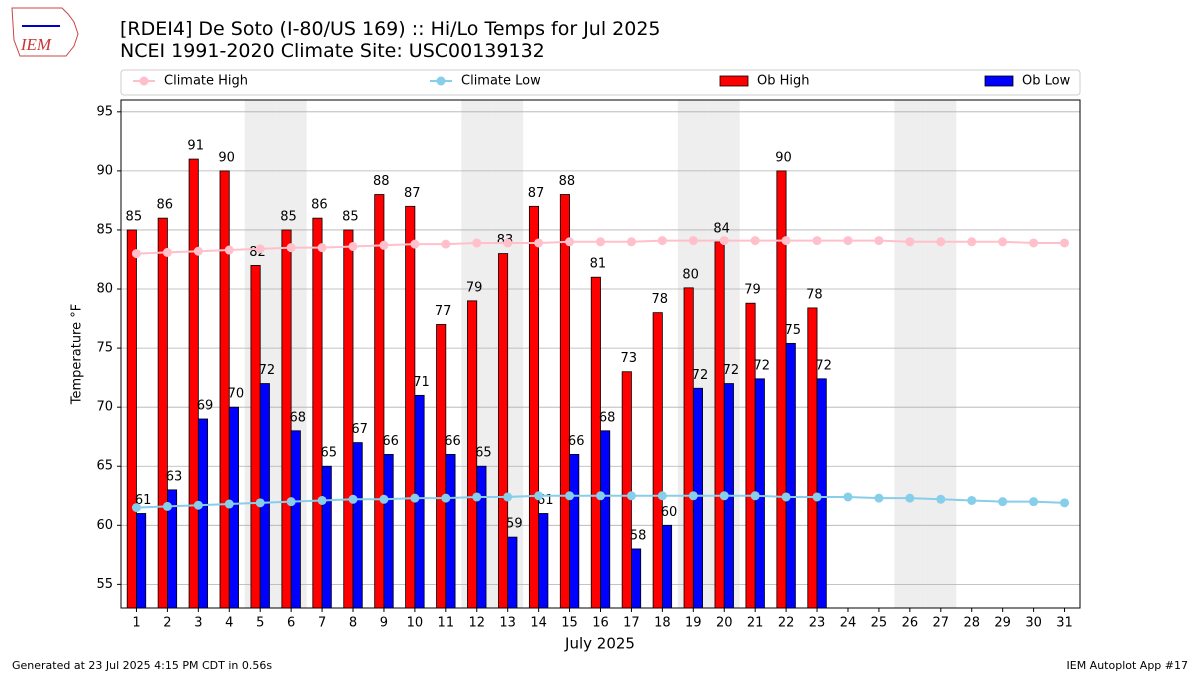  Describe the element at coordinates (144, 81) in the screenshot. I see `legend-marker` at that location.